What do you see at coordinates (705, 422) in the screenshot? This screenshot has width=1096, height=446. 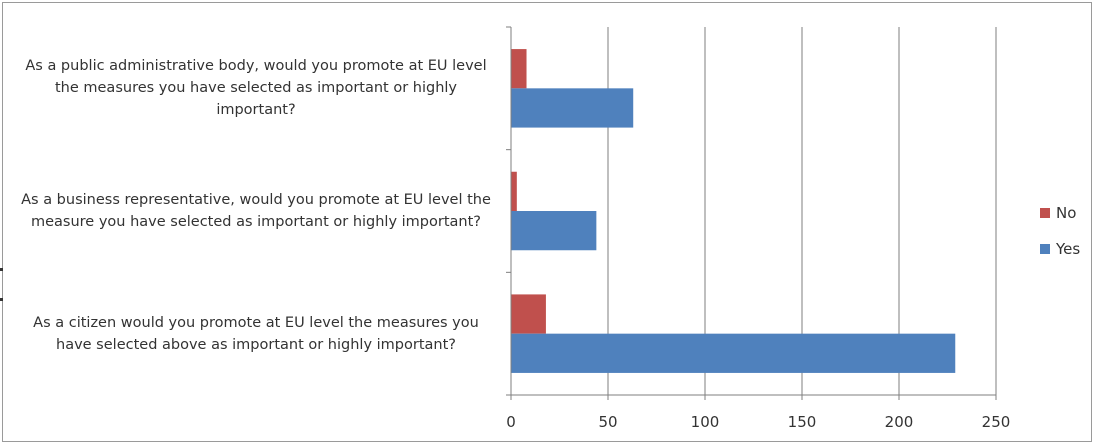 I see `x-tick-label: 100` at bounding box center [705, 422].